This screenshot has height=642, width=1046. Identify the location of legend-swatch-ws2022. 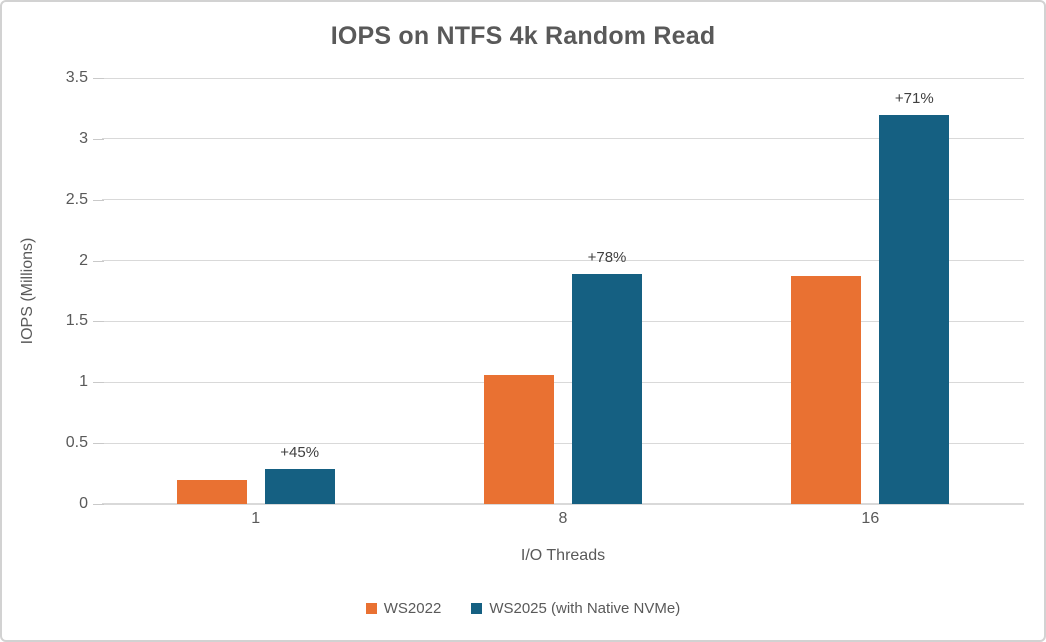
(371, 608).